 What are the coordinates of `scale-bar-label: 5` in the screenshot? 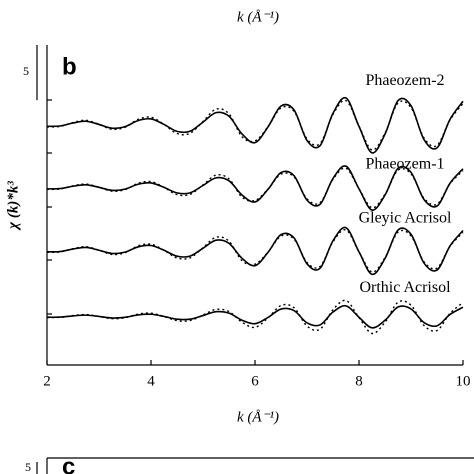 It's located at (26, 71).